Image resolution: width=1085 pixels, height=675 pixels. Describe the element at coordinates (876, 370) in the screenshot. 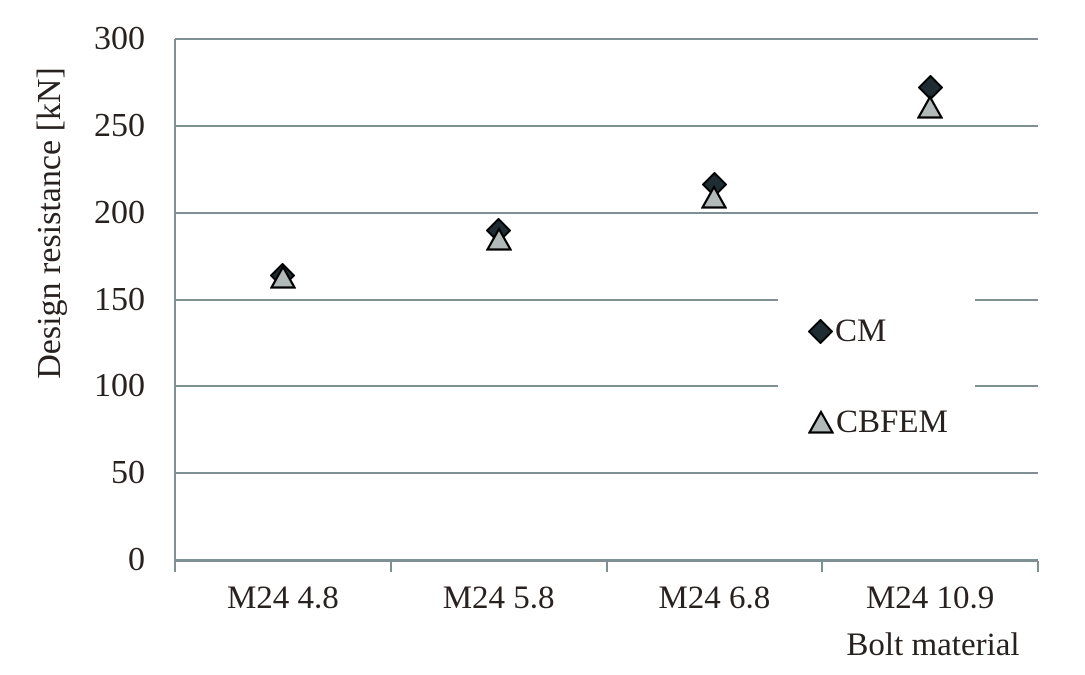

I see `legend: CM CBFEM` at that location.